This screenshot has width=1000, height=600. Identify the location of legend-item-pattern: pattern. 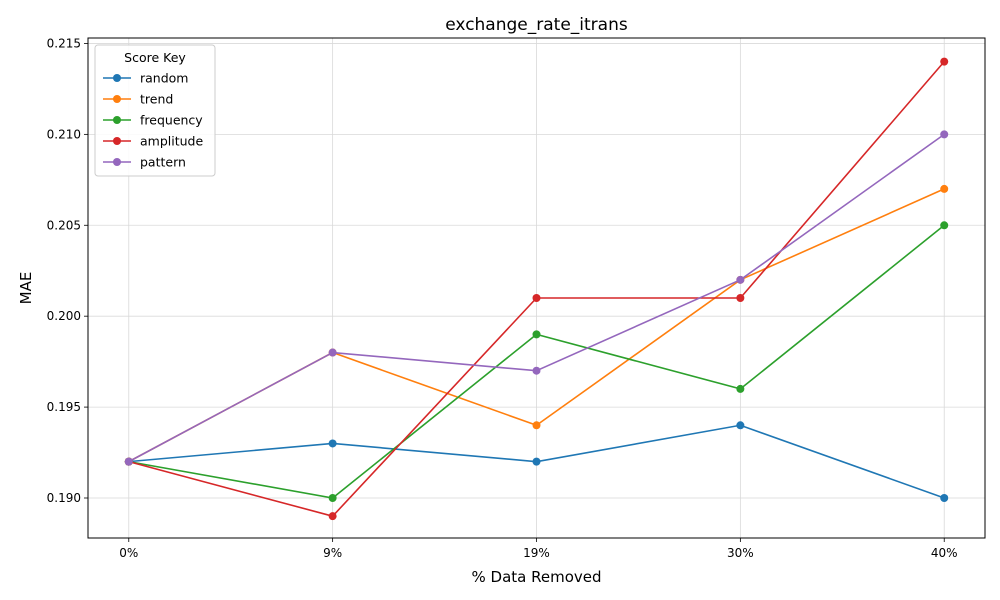
(144, 162).